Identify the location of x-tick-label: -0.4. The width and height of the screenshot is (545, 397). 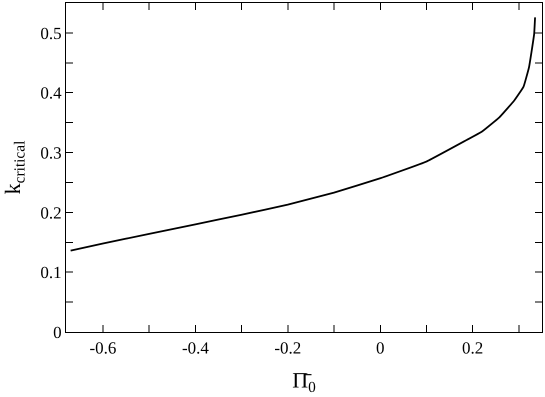
(196, 348).